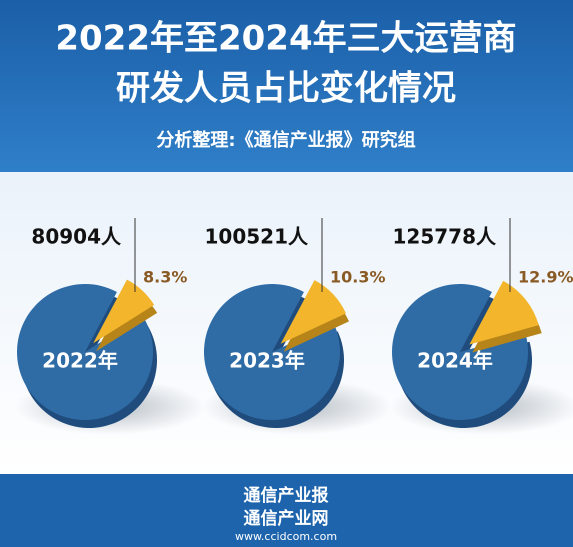 This screenshot has width=573, height=547. What do you see at coordinates (286, 89) in the screenshot?
I see `title: 研发人员占比变化情况` at bounding box center [286, 89].